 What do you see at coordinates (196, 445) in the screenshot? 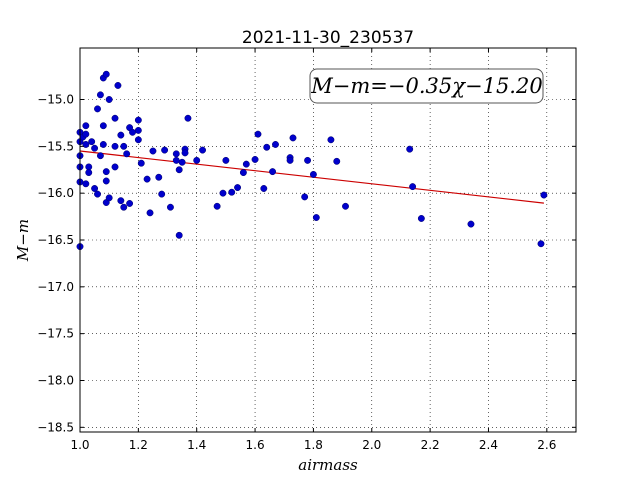
I see `x-tick-label: 1.4` at bounding box center [196, 445].